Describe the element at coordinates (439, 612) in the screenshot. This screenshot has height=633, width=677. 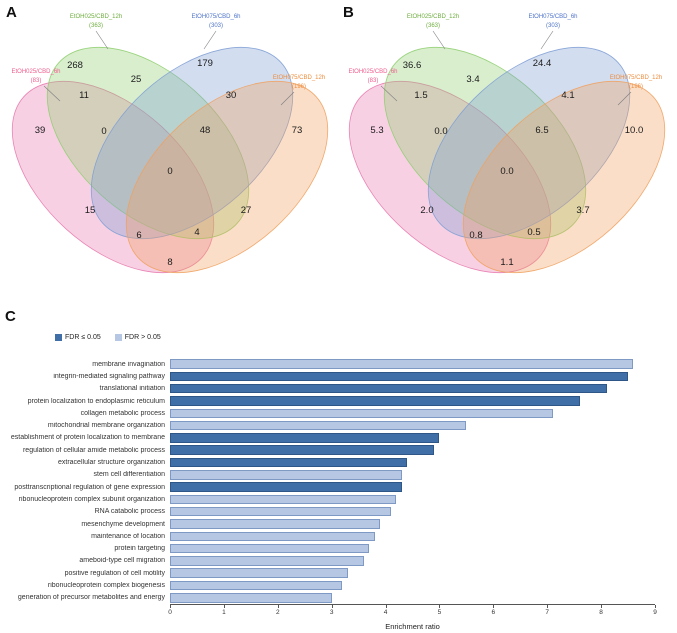
I see `axis-tick-label: 5` at that location.